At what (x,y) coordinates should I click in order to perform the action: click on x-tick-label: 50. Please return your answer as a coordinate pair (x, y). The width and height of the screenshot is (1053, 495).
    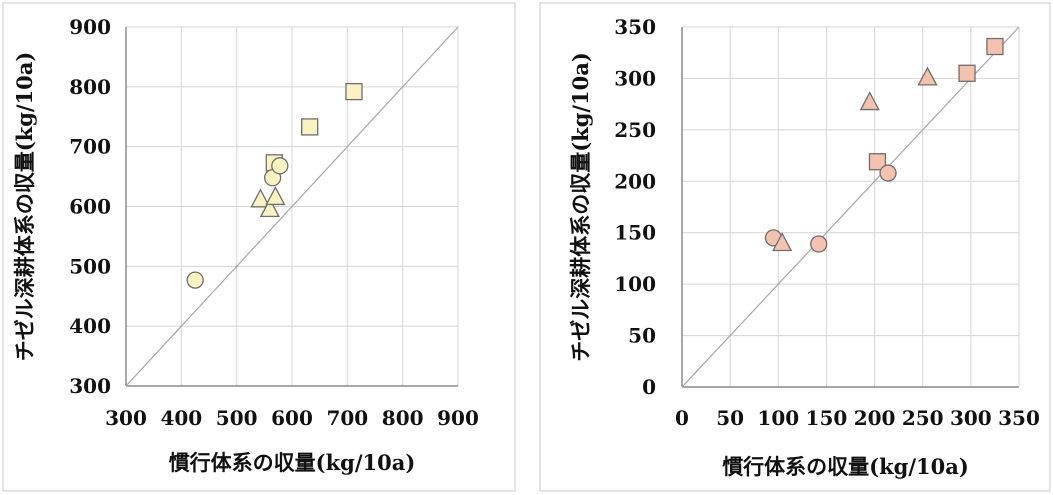
    Looking at the image, I should click on (730, 418).